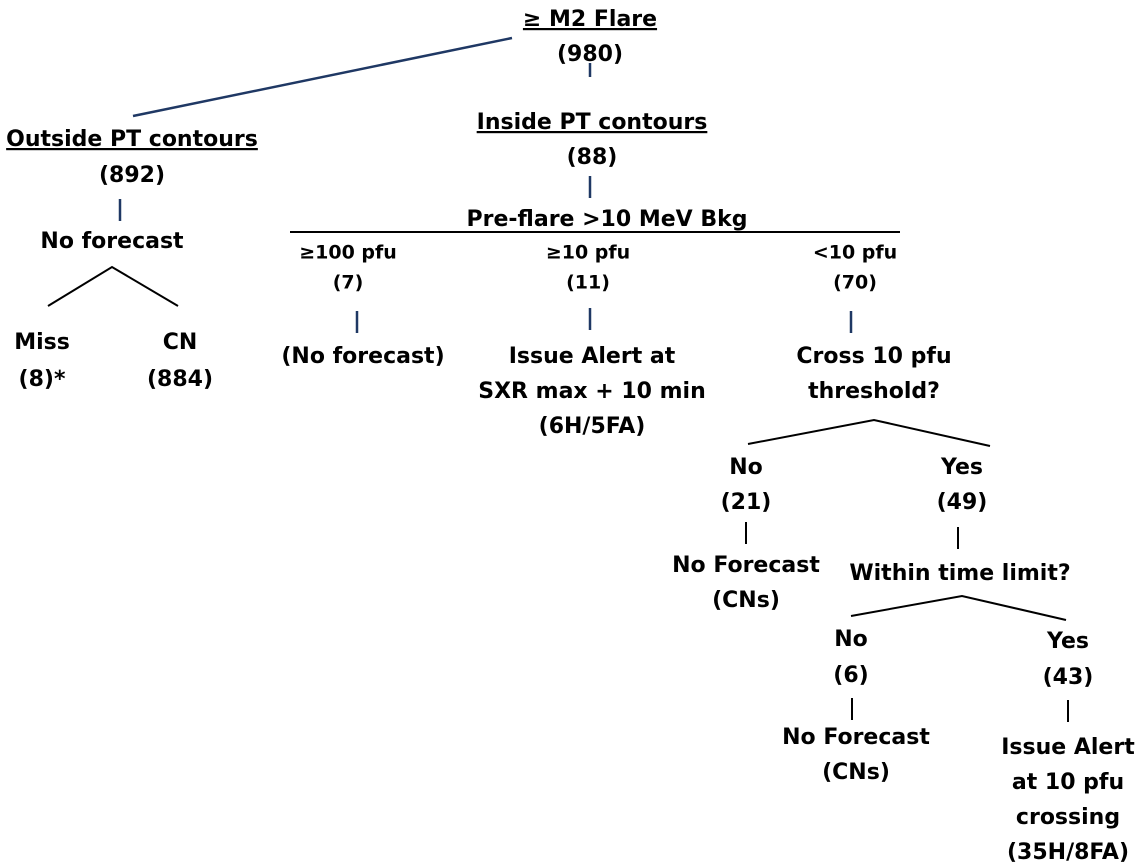 The width and height of the screenshot is (1135, 867). I want to click on node-label: Cross 10 pfu, so click(873, 356).